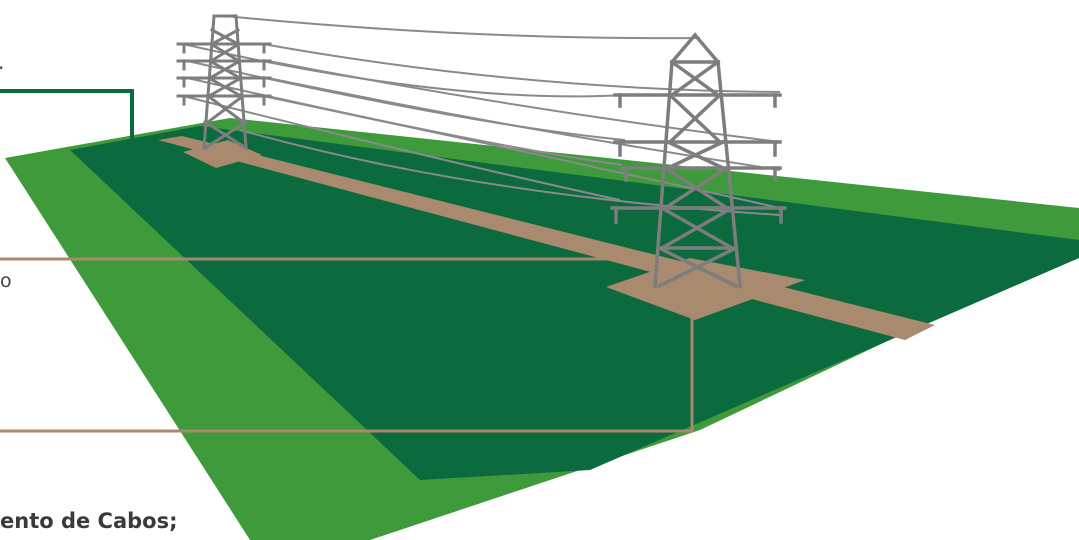  I want to click on tan-callout-line-lower, so click(347, 375).